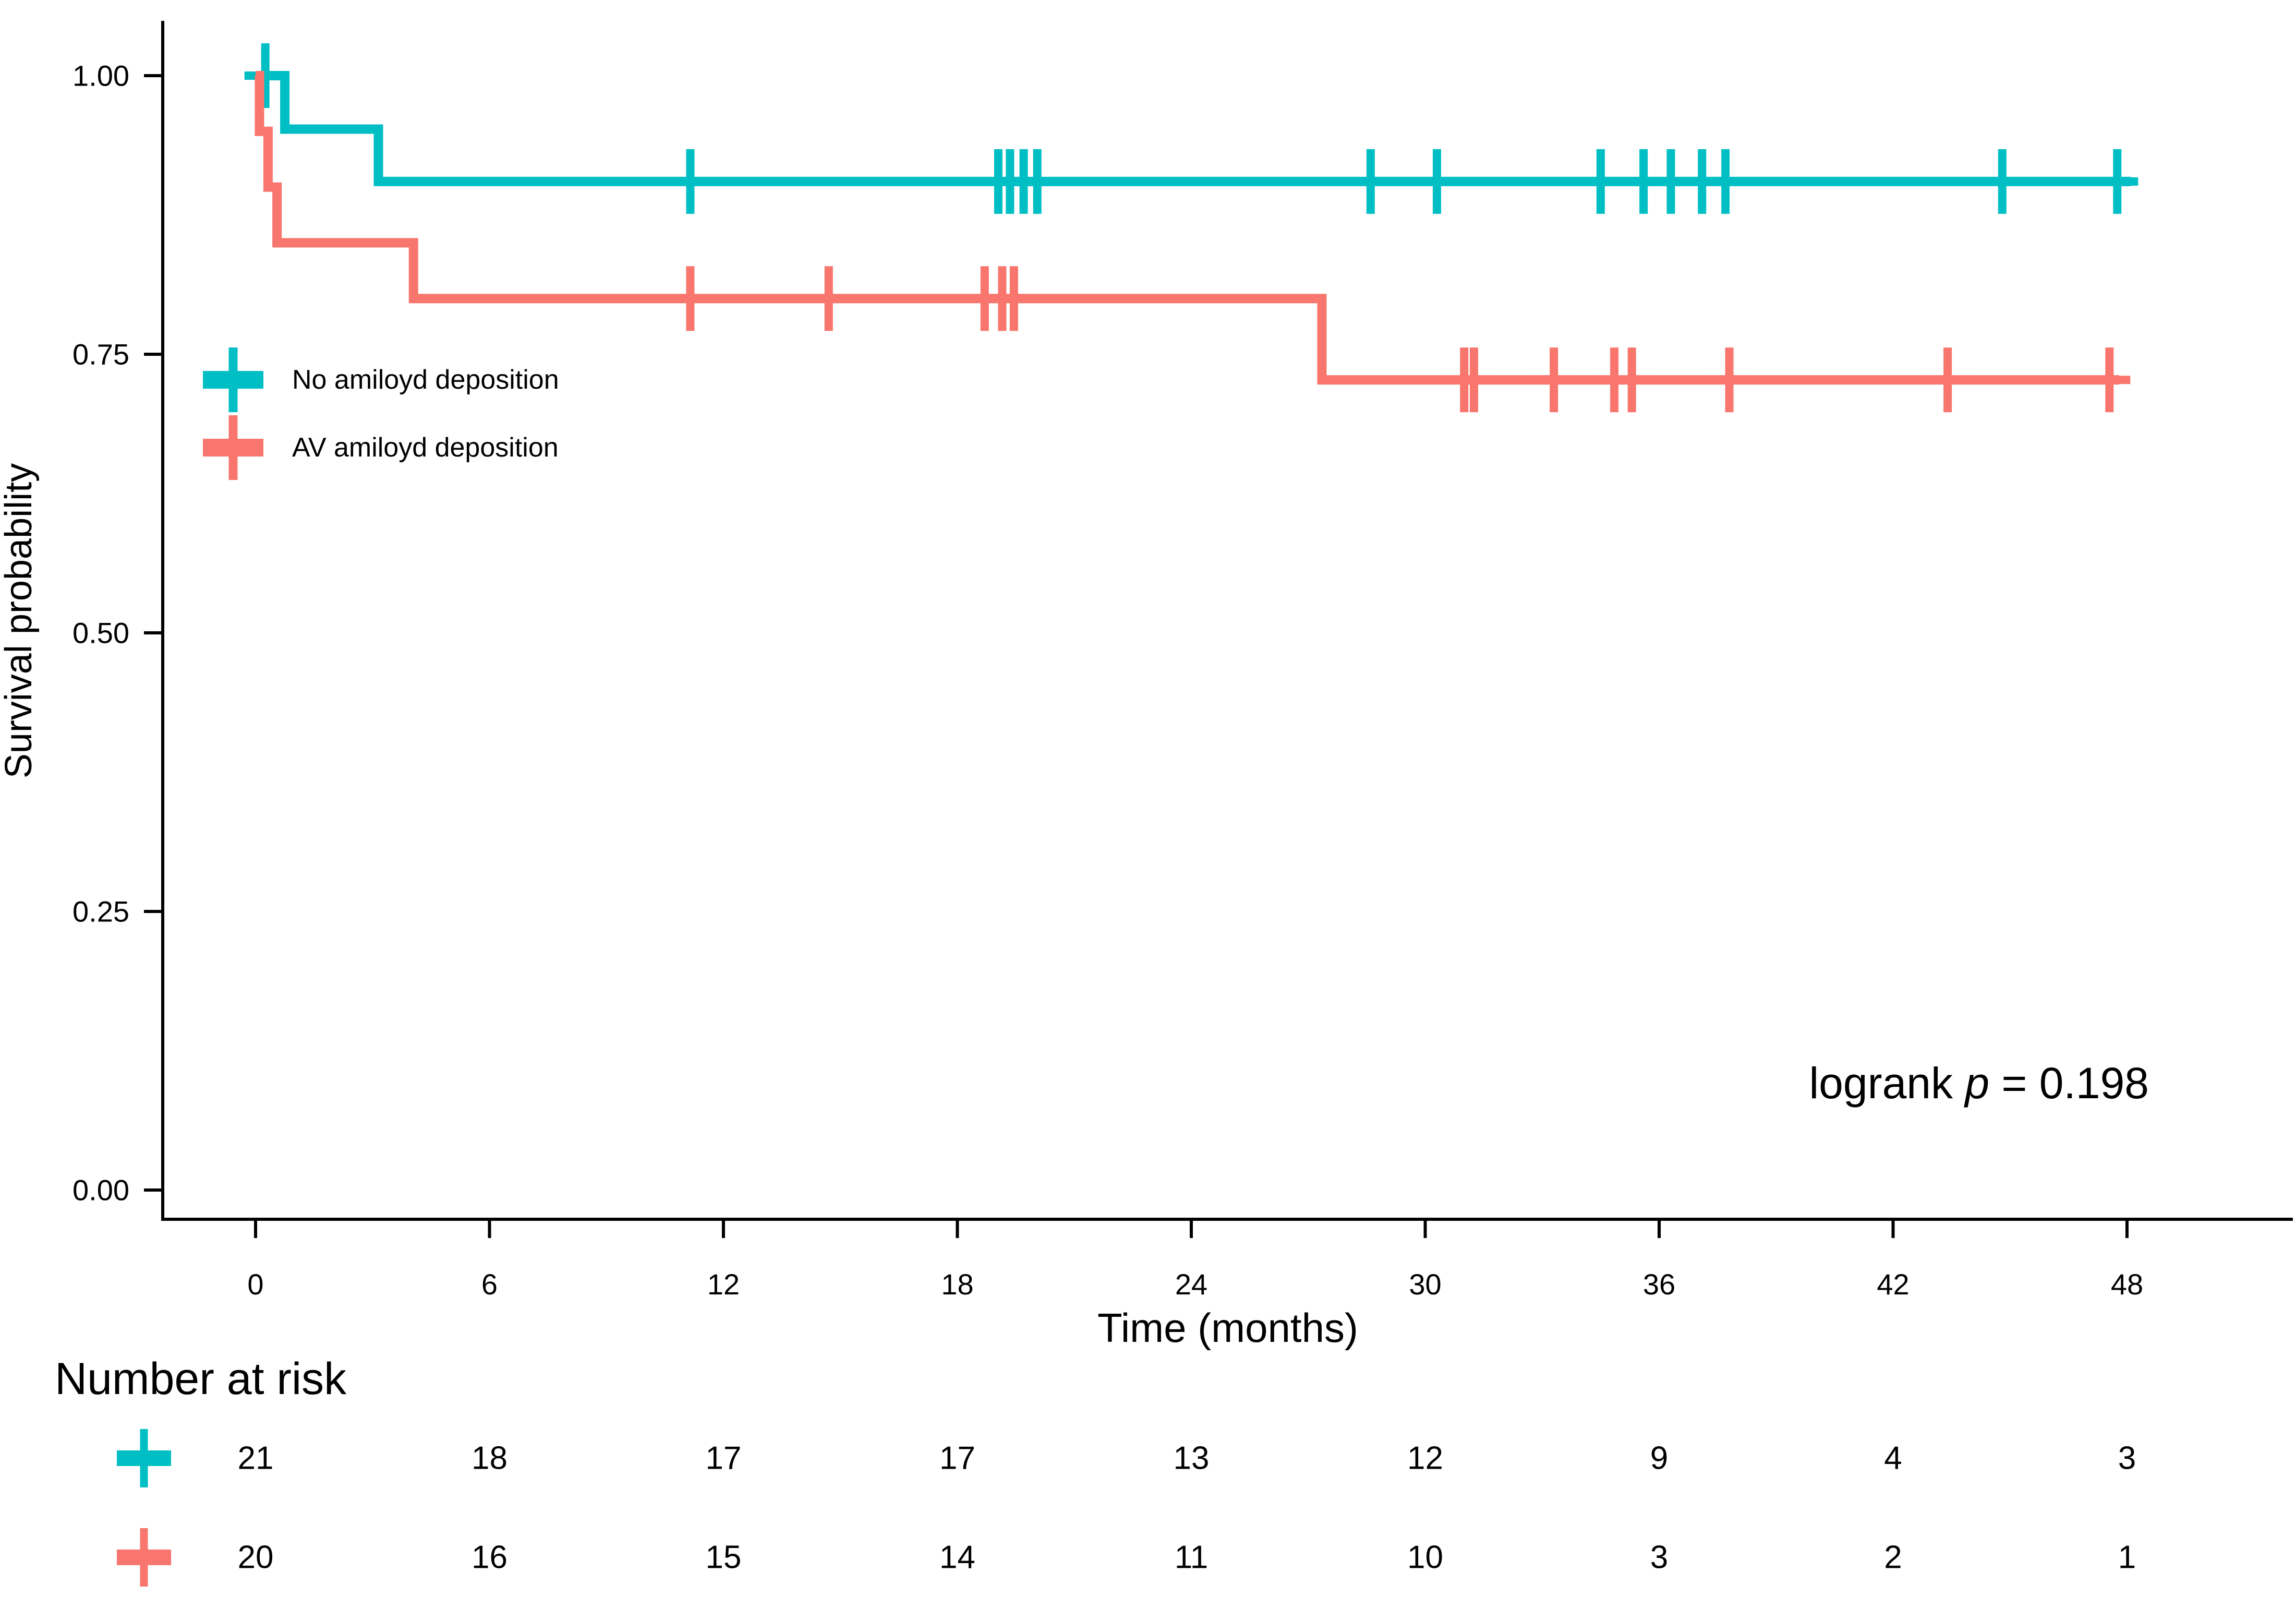 The width and height of the screenshot is (2296, 1597). What do you see at coordinates (489, 1284) in the screenshot?
I see `x-tick-label: 6` at bounding box center [489, 1284].